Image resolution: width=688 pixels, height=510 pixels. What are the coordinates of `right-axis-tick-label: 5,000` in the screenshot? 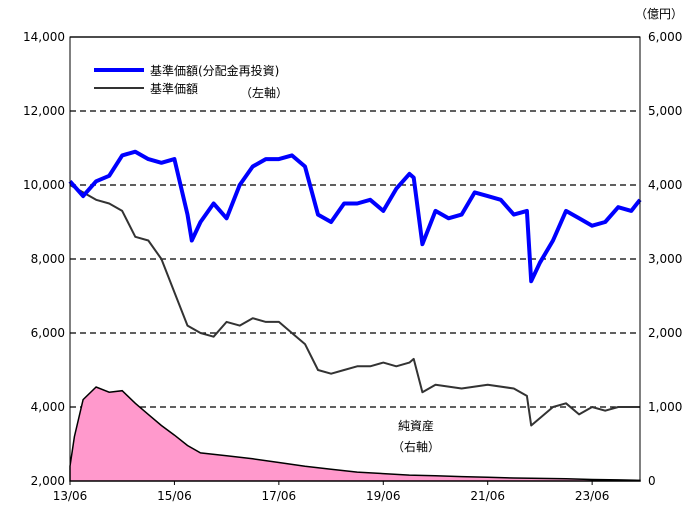 It's located at (665, 111).